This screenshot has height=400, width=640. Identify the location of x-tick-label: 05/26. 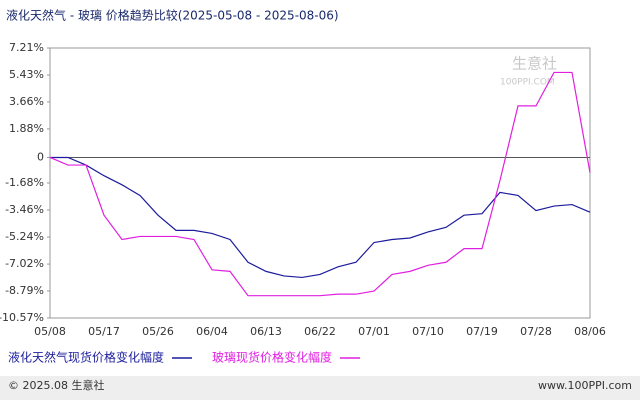
(158, 331).